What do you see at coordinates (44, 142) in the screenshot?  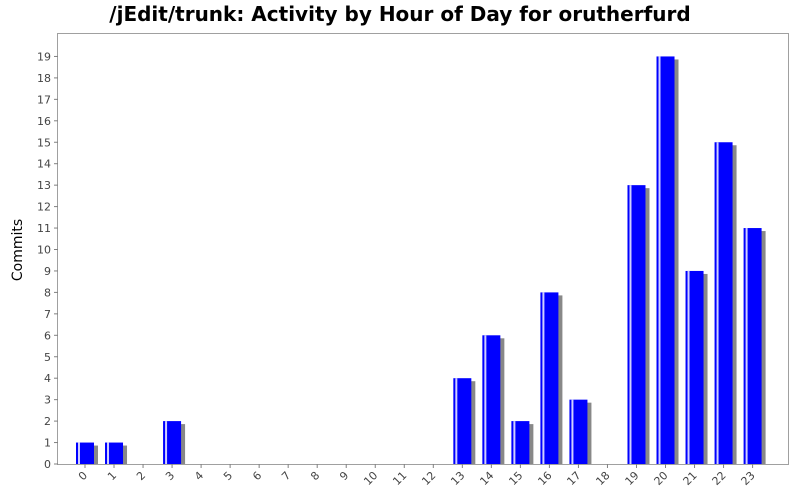 I see `y-tick-label: 15` at bounding box center [44, 142].